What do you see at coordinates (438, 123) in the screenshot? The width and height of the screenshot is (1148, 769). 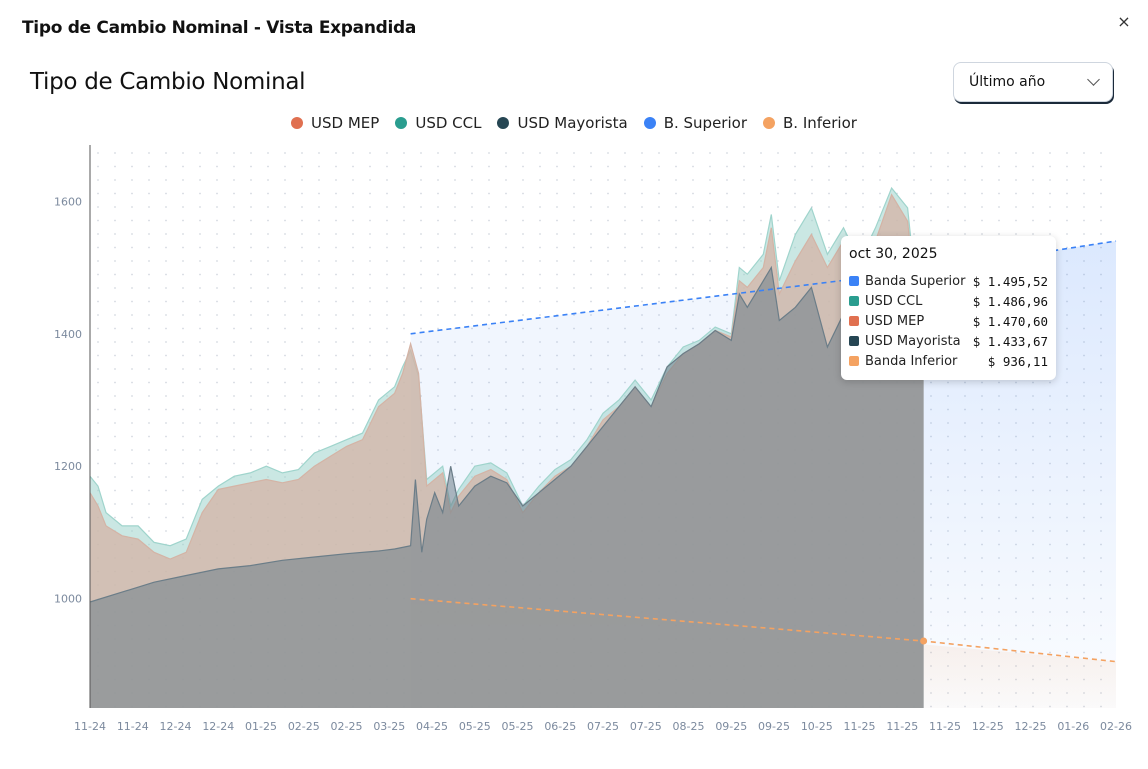 I see `legend-item-usd-ccl: USD CCL` at bounding box center [438, 123].